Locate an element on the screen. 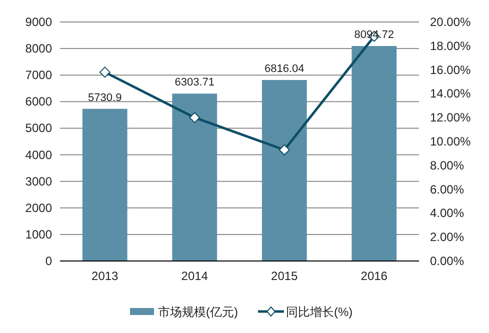 This screenshot has width=489, height=333. y-tick-label: 0 is located at coordinates (48, 261).